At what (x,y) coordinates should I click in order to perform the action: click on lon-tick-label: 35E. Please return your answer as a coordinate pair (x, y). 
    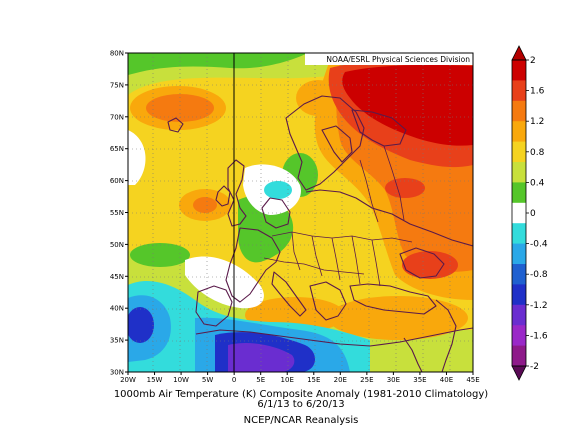
    Looking at the image, I should click on (419, 380).